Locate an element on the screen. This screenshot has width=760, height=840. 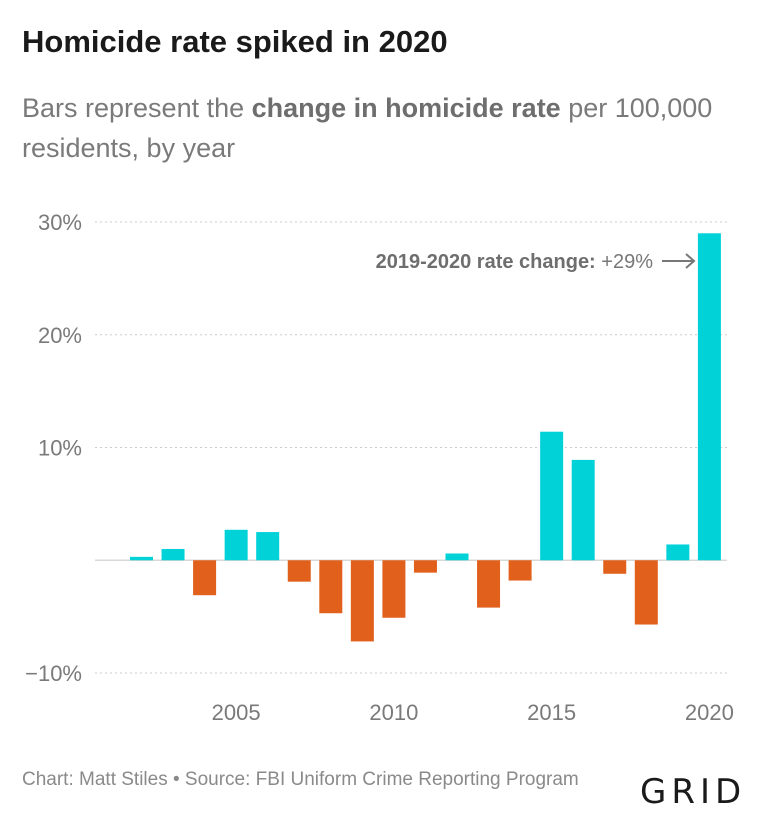
annotation-value: +29% is located at coordinates (624, 262).